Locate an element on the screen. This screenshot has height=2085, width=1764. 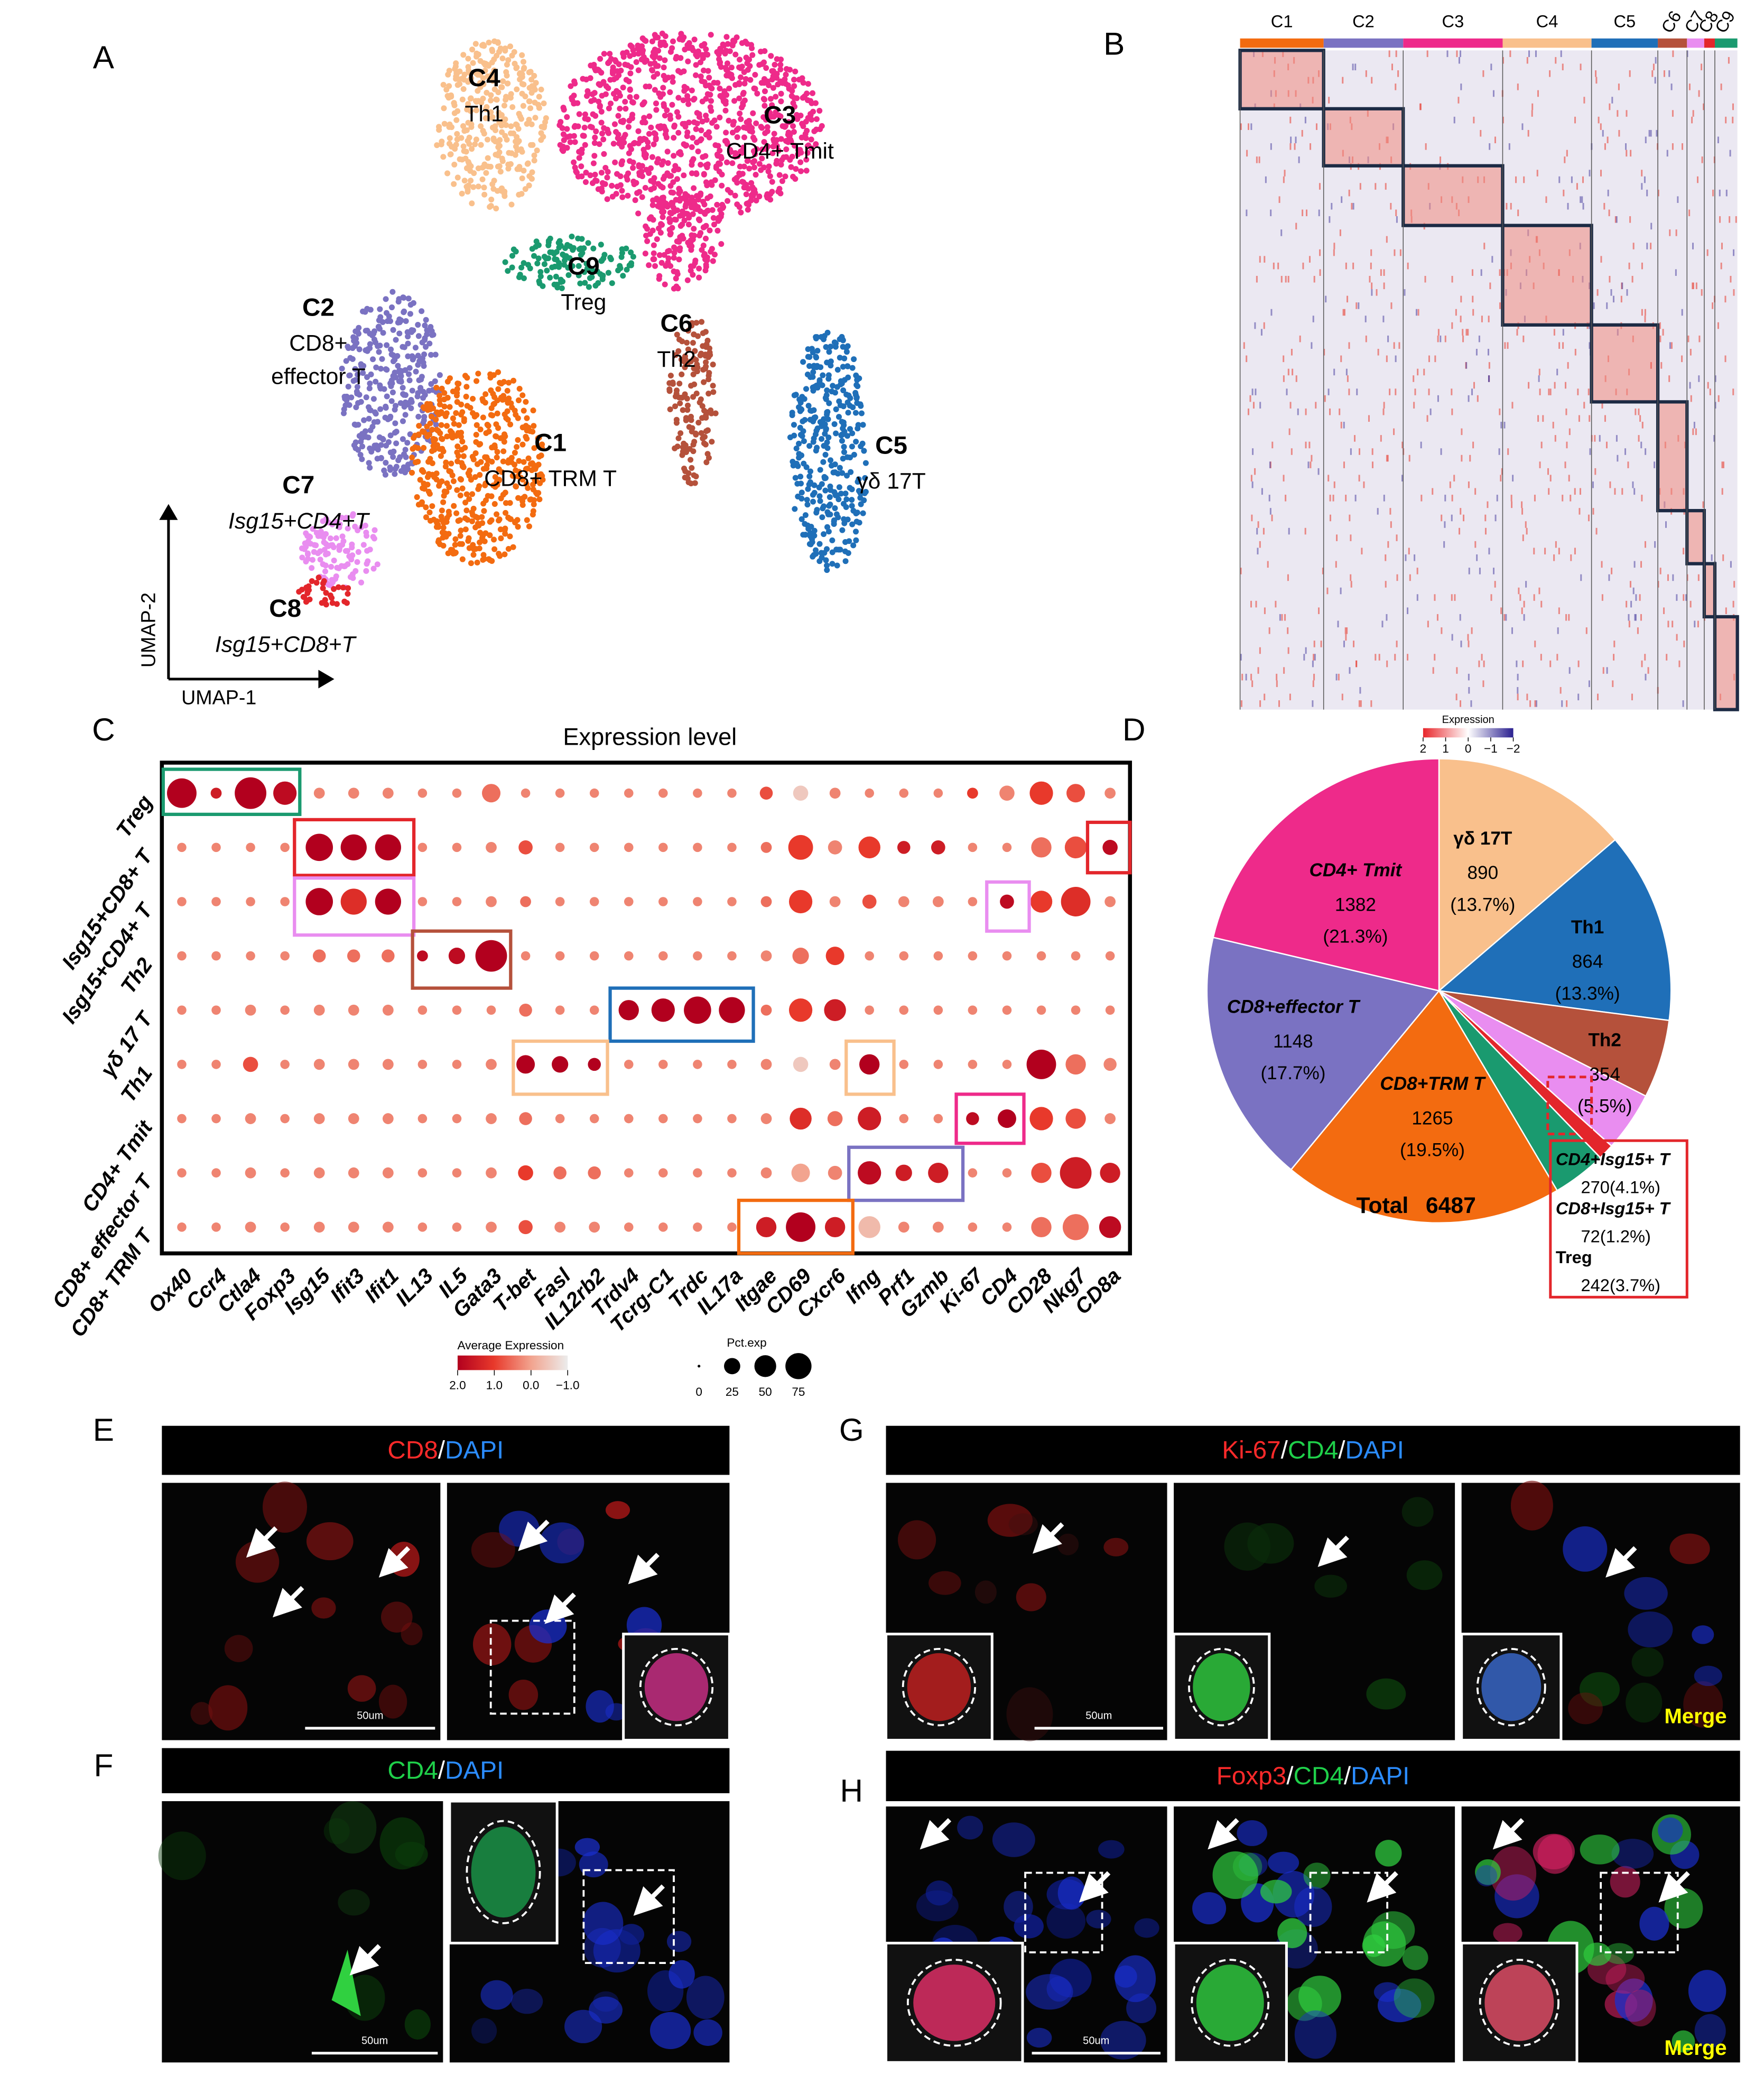
legend-tick-label: 75 is located at coordinates (798, 1391).